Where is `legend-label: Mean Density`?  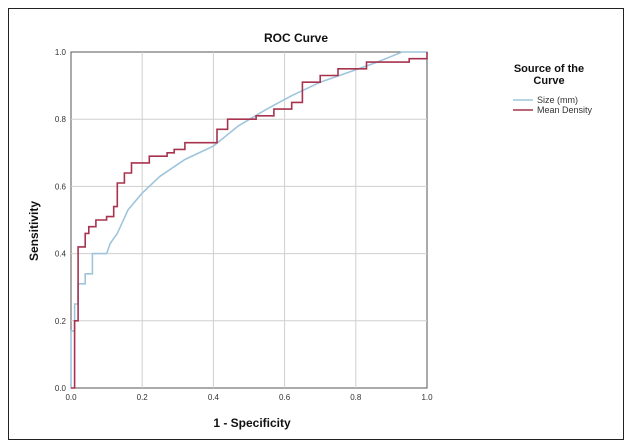 legend-label: Mean Density is located at coordinates (565, 110).